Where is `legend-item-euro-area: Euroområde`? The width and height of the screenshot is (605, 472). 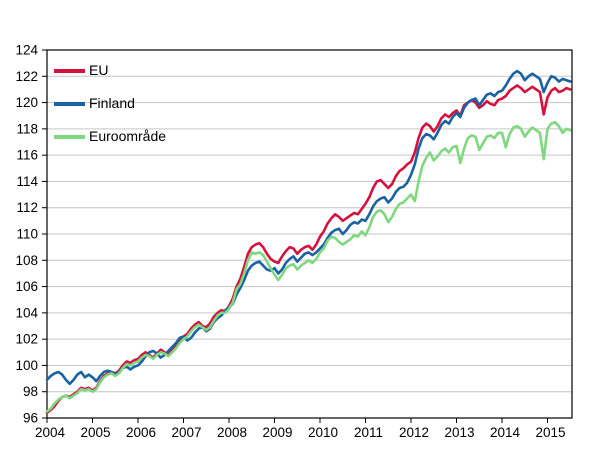 legend-item-euro-area: Euroområde is located at coordinates (110, 136).